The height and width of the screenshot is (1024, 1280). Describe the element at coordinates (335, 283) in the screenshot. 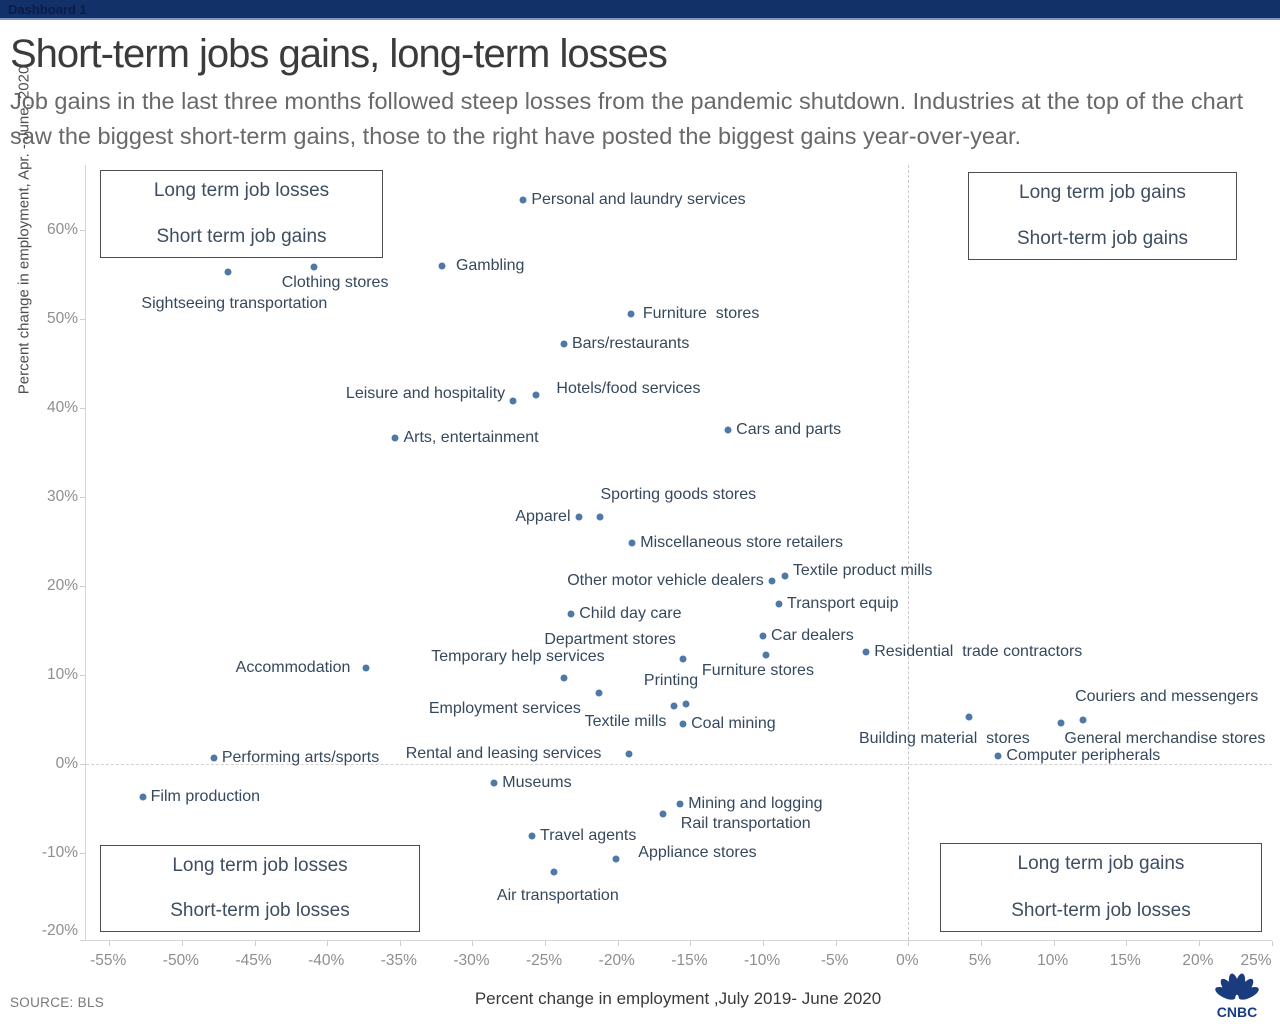

I see `data-point-label: Clothing stores` at that location.